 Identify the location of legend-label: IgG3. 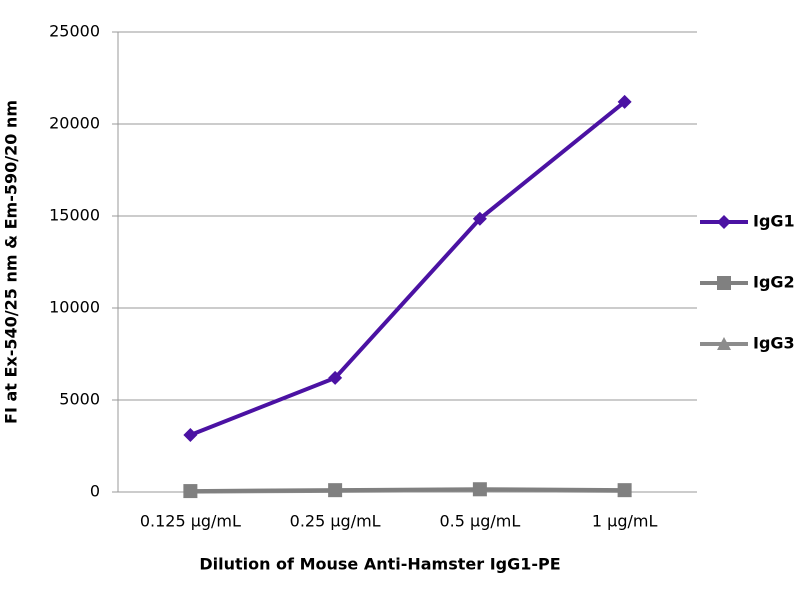
(774, 343).